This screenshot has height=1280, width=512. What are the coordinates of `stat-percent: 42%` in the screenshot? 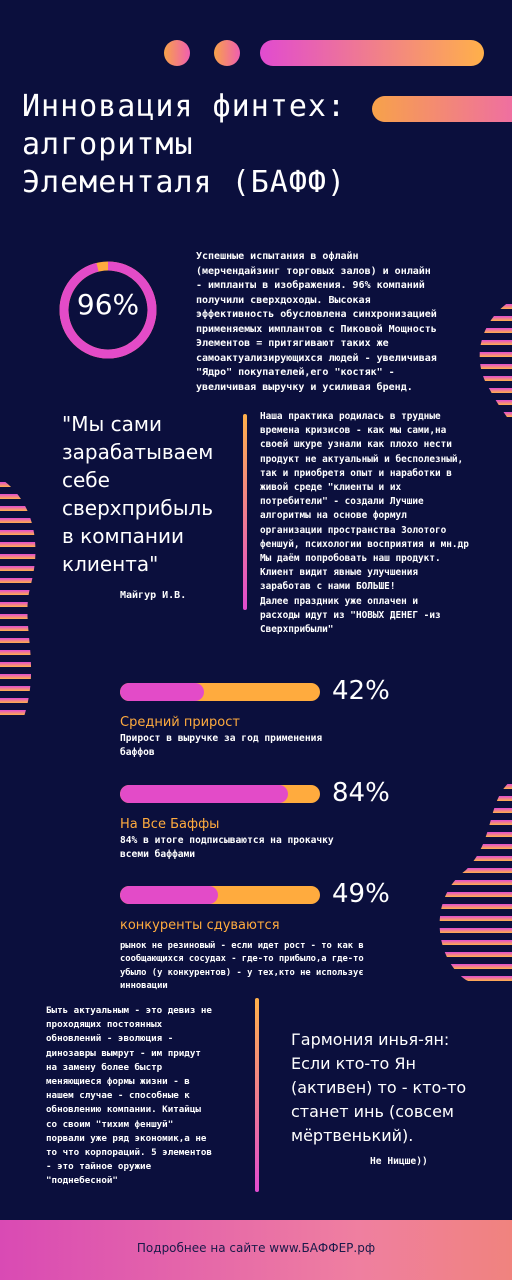 It's located at (361, 691).